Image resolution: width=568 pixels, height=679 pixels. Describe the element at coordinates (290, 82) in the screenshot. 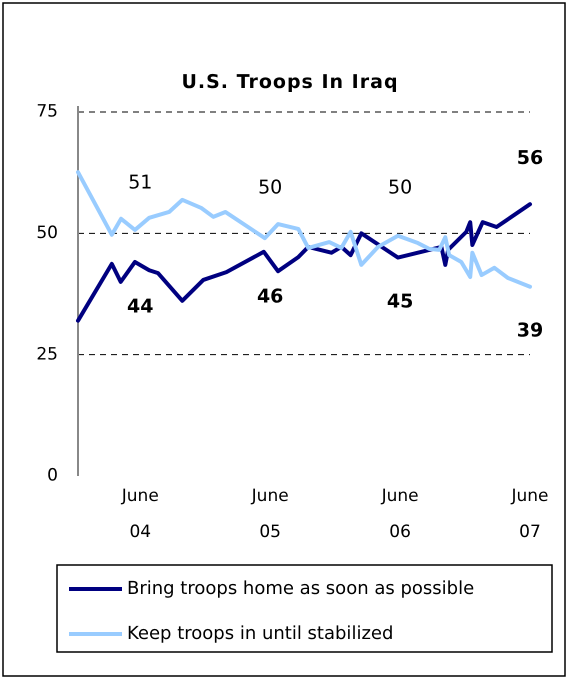

I see `chart-title: U.S. Troops In Iraq` at that location.